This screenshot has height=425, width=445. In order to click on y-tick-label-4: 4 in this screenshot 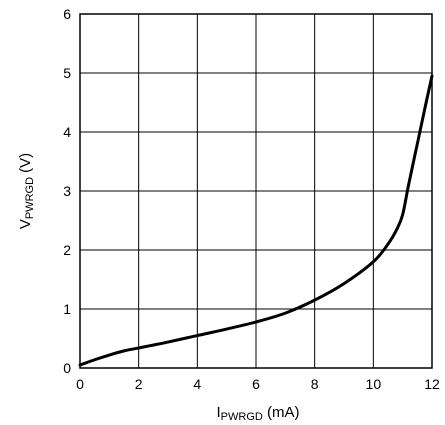, I will do `click(67, 132)`.